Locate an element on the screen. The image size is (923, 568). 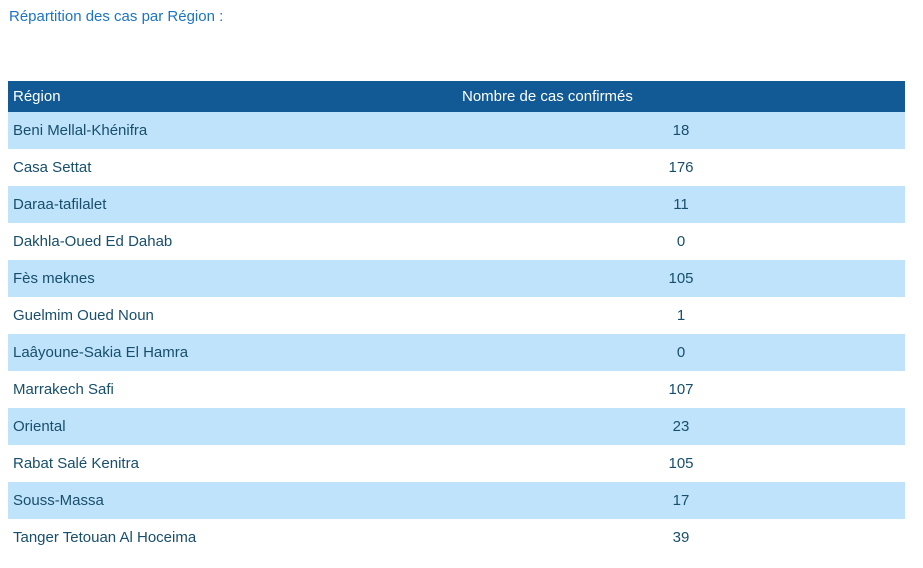
column-header-region: Région is located at coordinates (232, 96).